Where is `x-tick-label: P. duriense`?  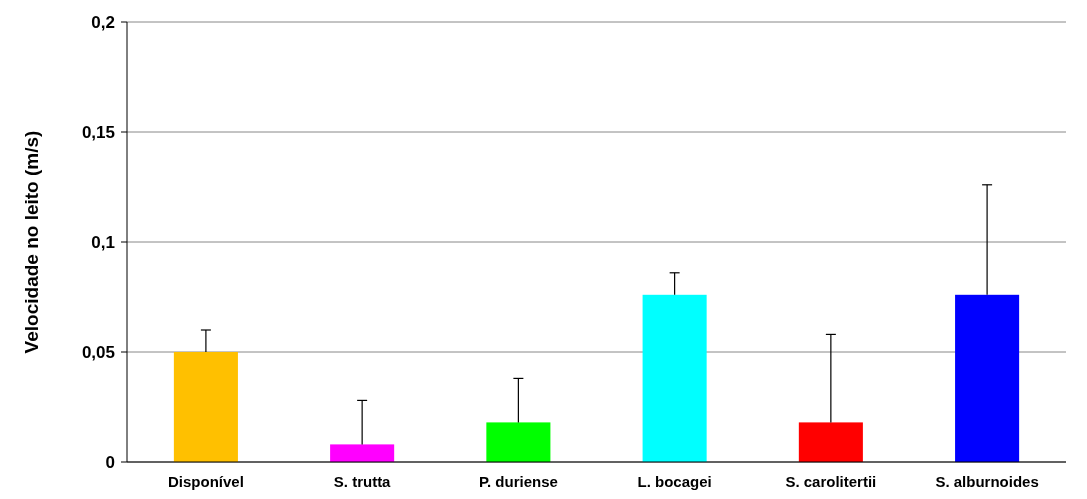 x-tick-label: P. duriense is located at coordinates (518, 481).